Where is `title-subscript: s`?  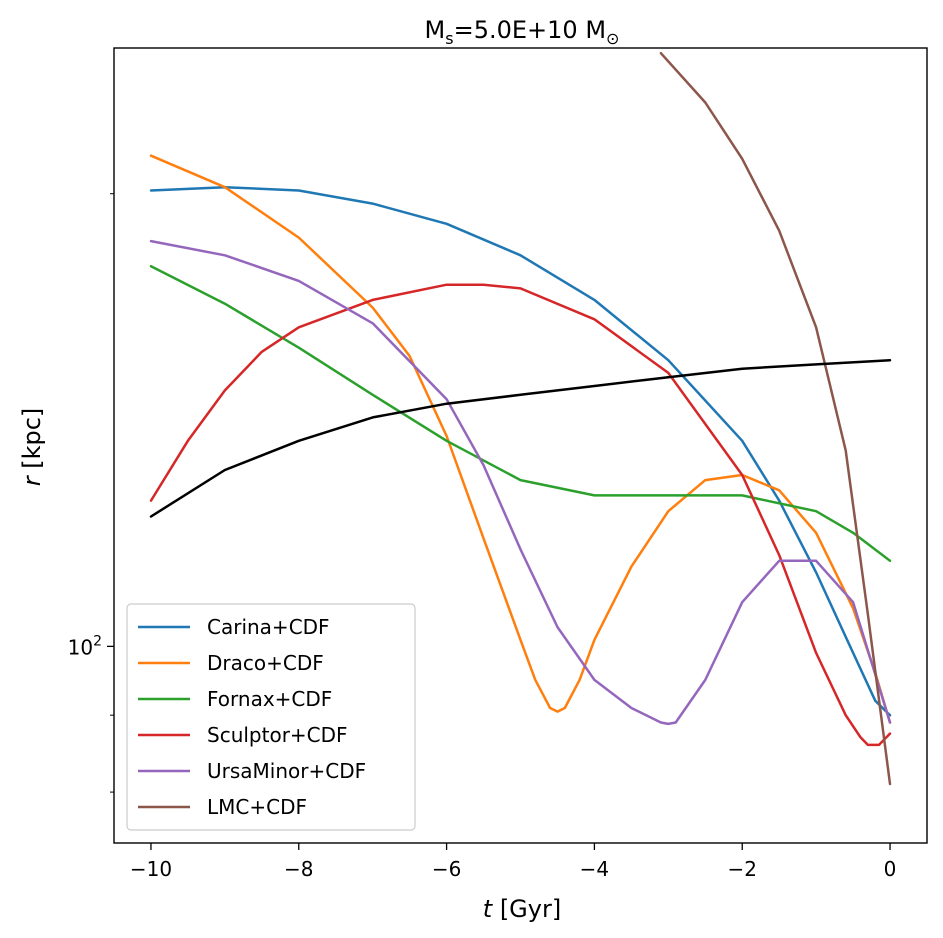 title-subscript: s is located at coordinates (449, 38).